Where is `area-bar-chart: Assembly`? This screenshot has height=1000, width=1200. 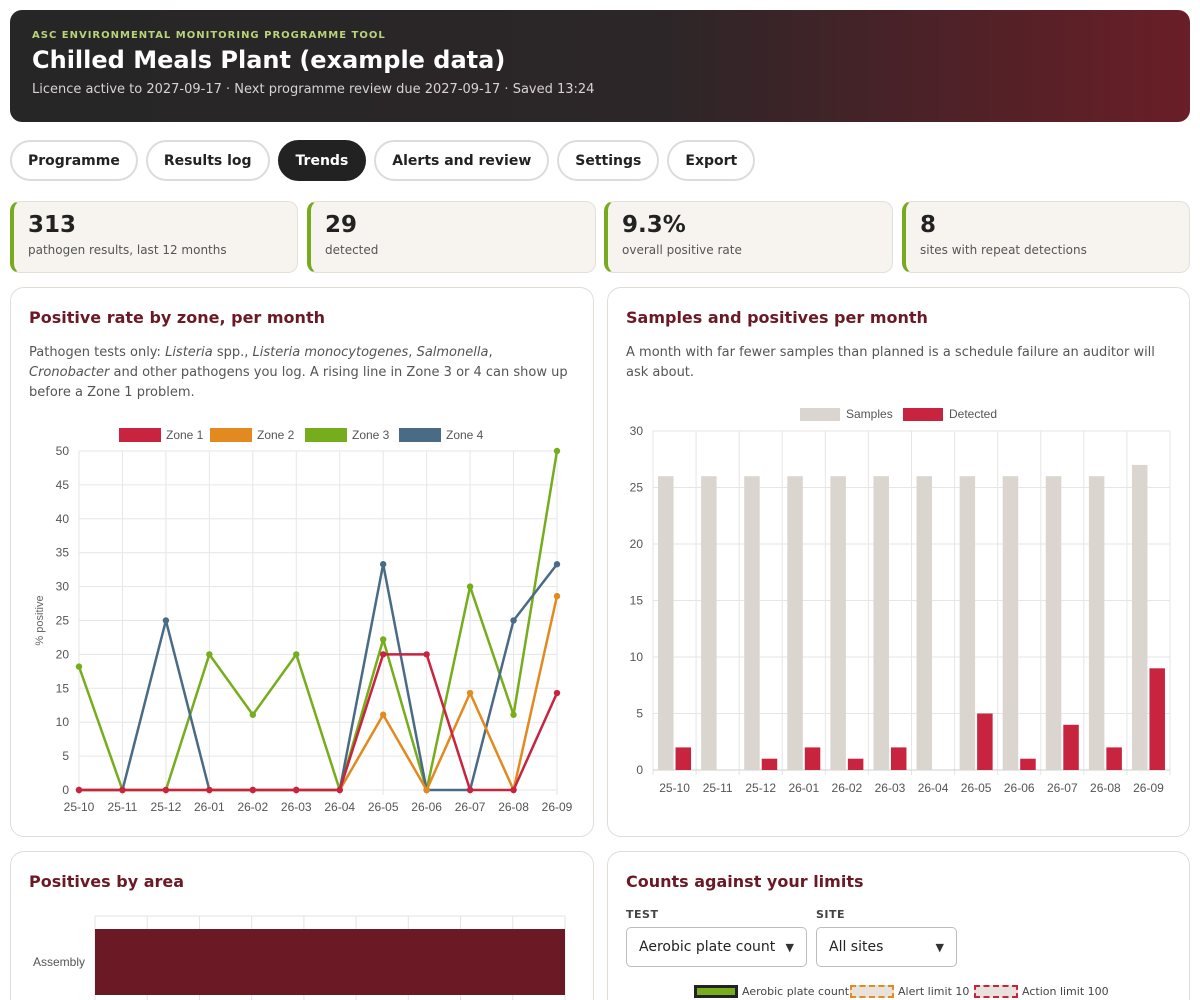
area-bar-chart: Assembly is located at coordinates (299, 957).